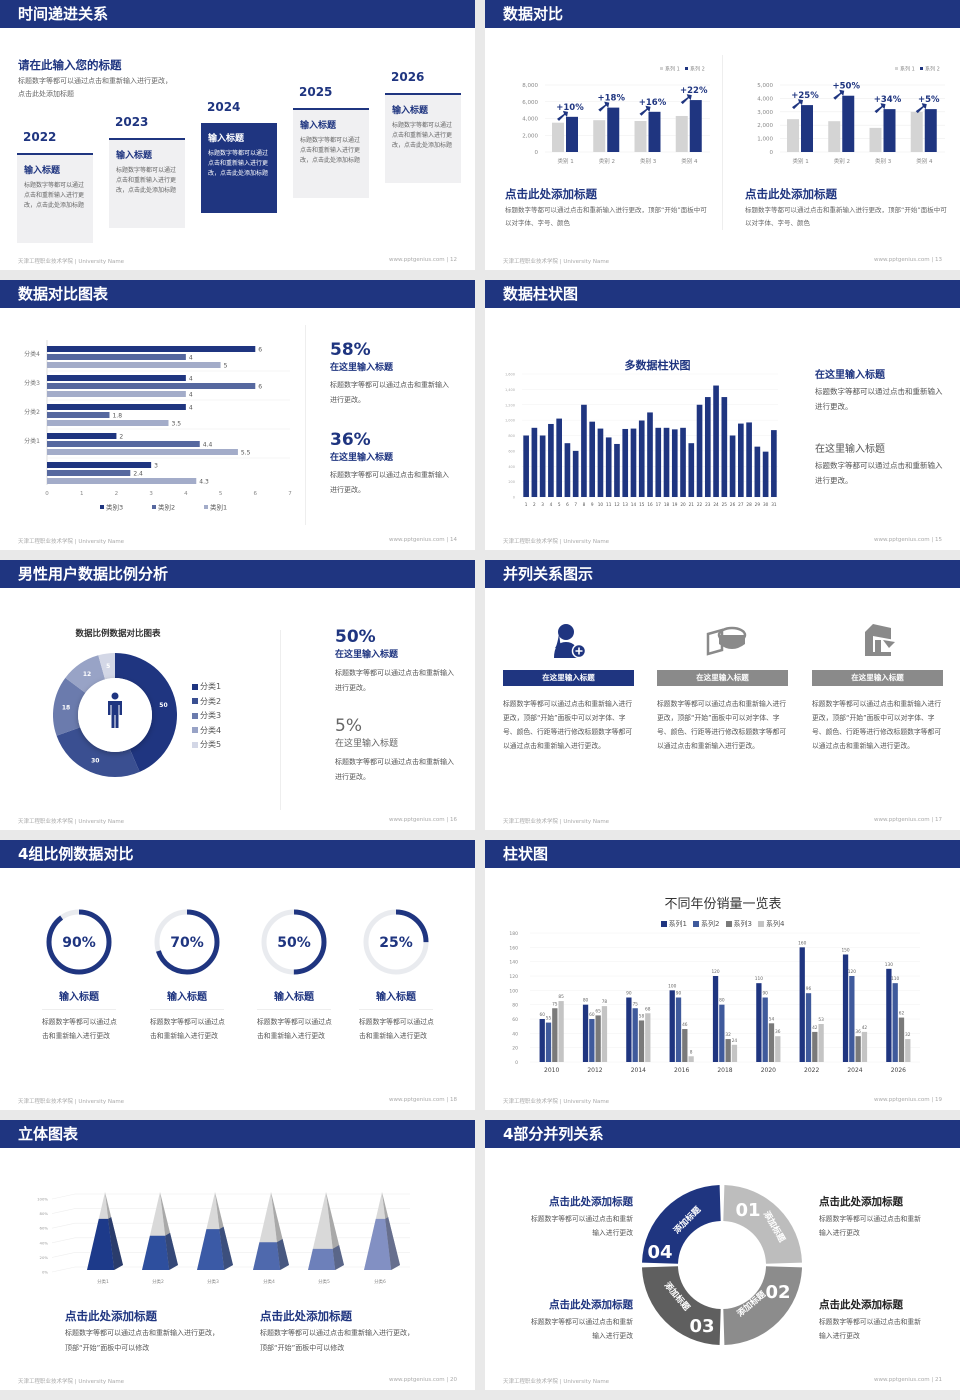 The image size is (960, 1400). Describe the element at coordinates (206, 730) in the screenshot. I see `legend-item: 分类4` at that location.